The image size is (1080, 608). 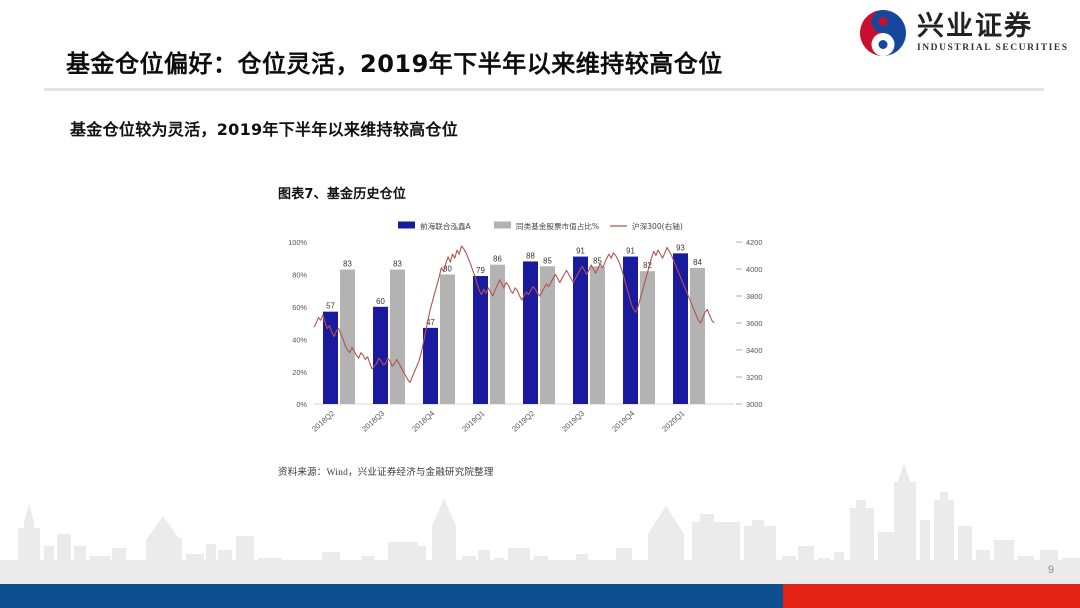 I want to click on chart-bar-value-label: 79, so click(x=480, y=270).